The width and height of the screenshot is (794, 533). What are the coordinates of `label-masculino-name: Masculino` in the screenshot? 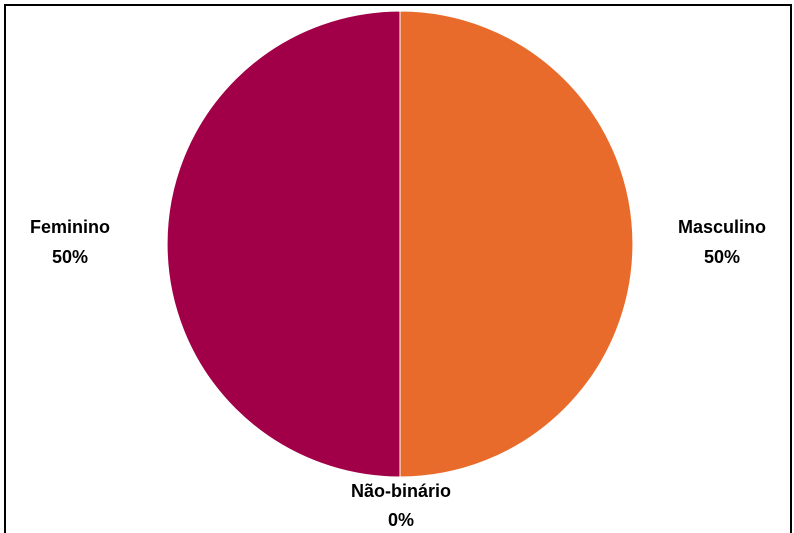 It's located at (722, 227).